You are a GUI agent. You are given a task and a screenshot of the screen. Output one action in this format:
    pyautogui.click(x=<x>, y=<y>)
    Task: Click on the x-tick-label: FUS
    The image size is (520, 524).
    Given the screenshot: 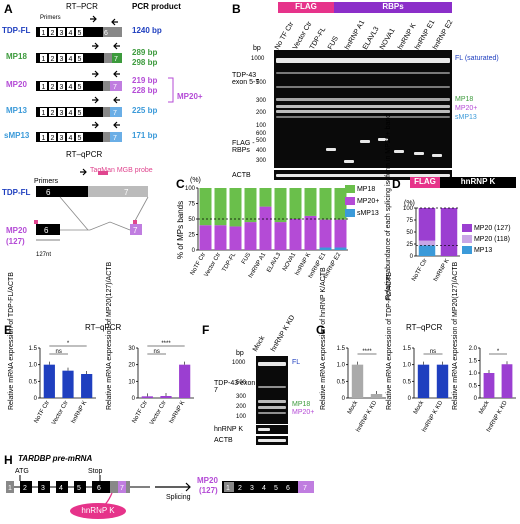 What is the action you would take?
    pyautogui.click(x=246, y=258)
    